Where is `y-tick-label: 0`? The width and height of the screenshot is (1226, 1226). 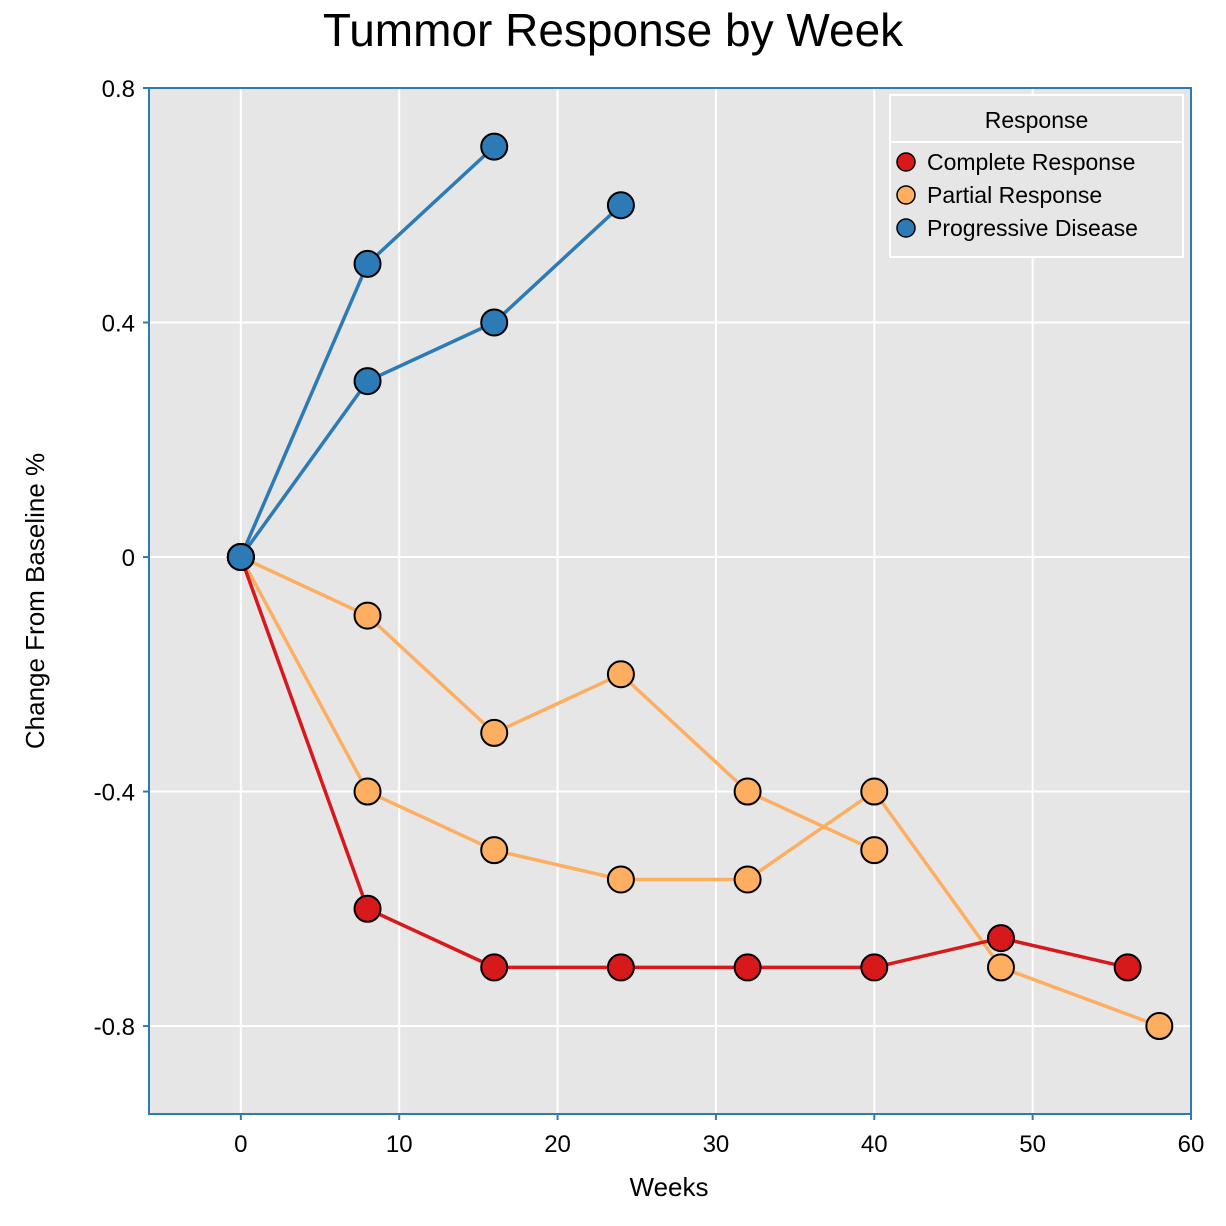
y-tick-label: 0 is located at coordinates (128, 558).